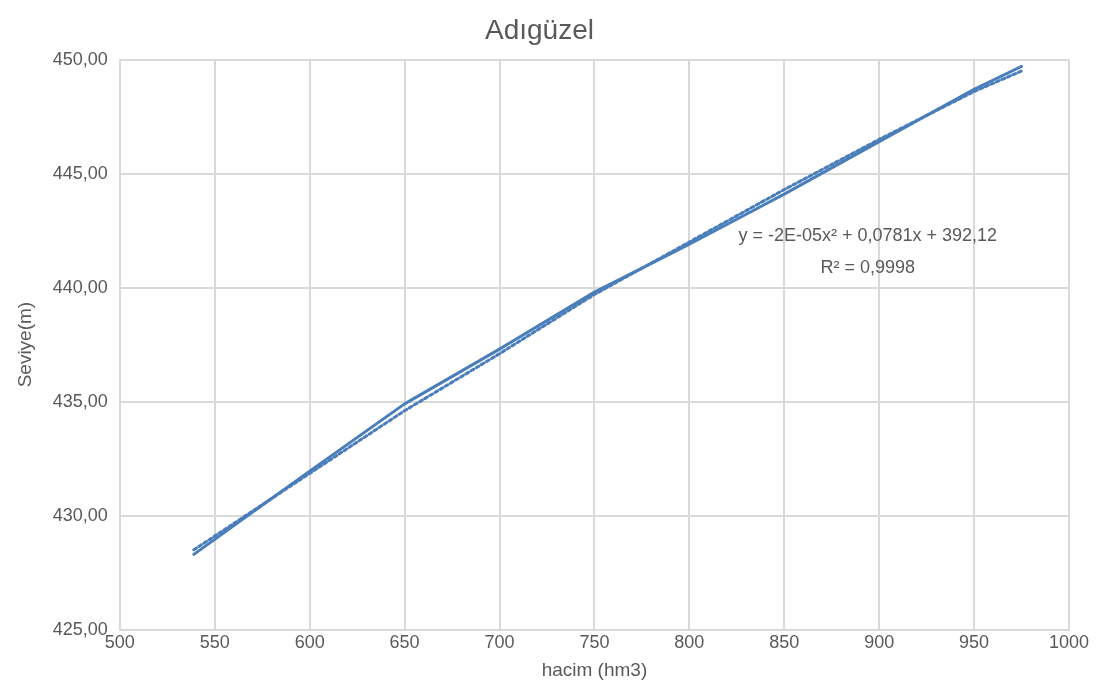 The height and width of the screenshot is (692, 1109). What do you see at coordinates (594, 669) in the screenshot?
I see `x-axis-title: hacim (hm3)` at bounding box center [594, 669].